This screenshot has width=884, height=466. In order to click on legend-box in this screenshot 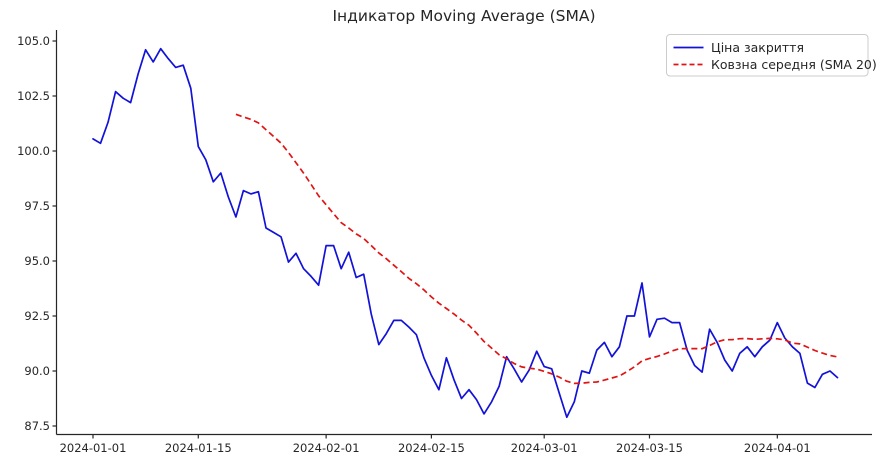, I will do `click(767, 55)`.